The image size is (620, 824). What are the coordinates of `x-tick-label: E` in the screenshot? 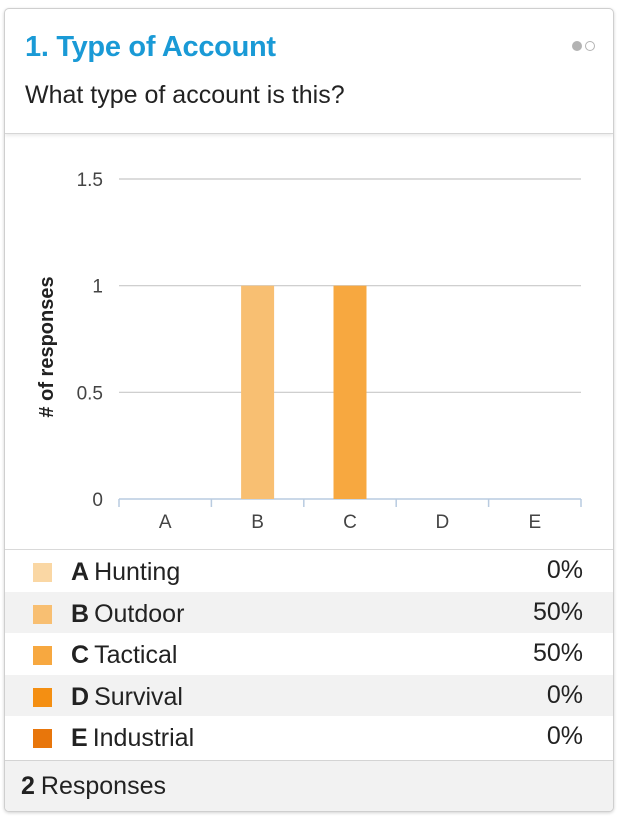 It's located at (534, 522).